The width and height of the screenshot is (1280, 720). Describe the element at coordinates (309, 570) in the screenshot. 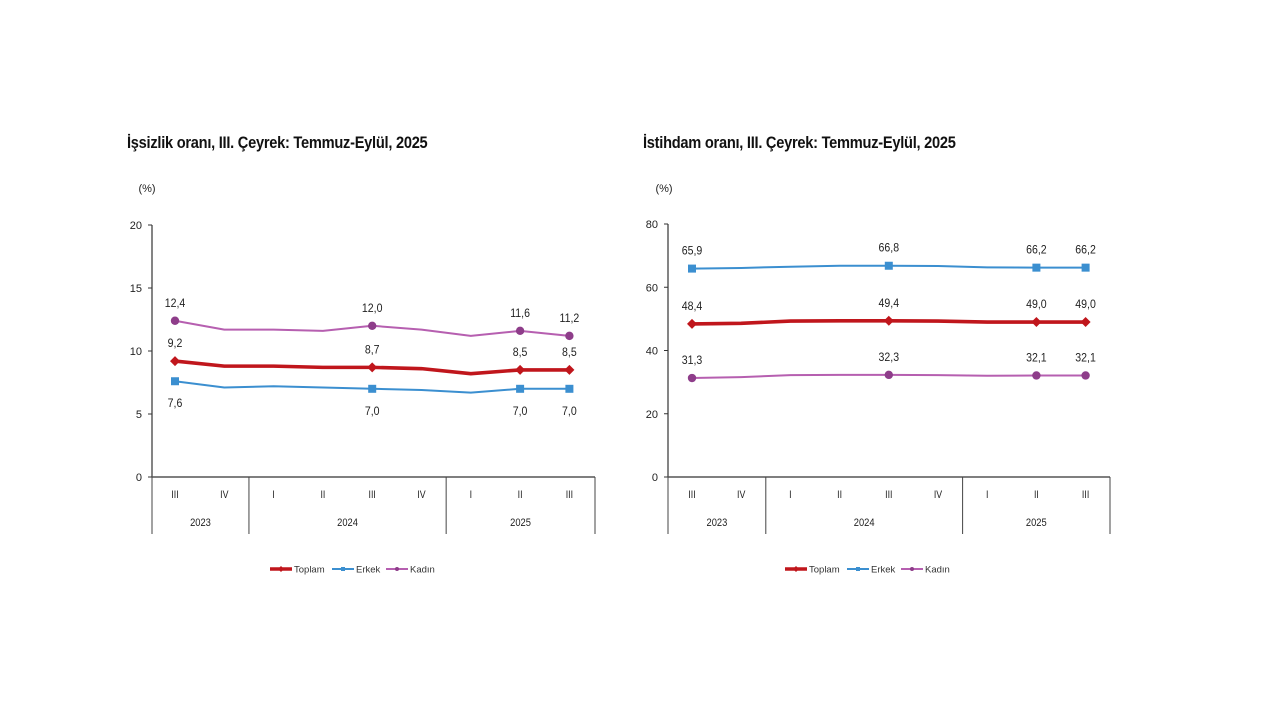

I see `legend-label: Toplam` at that location.